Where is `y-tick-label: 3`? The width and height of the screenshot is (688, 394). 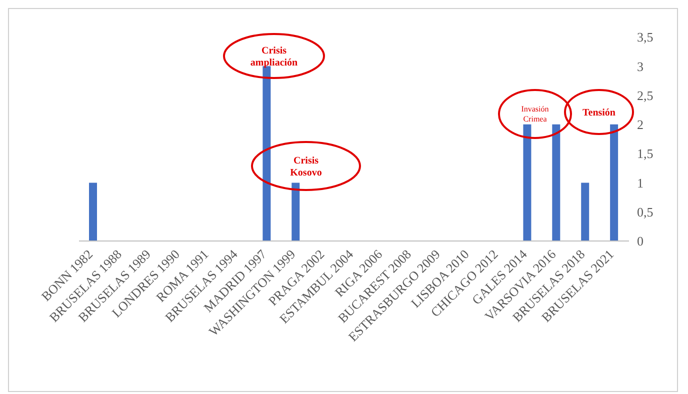
y-tick-label: 3 is located at coordinates (640, 66).